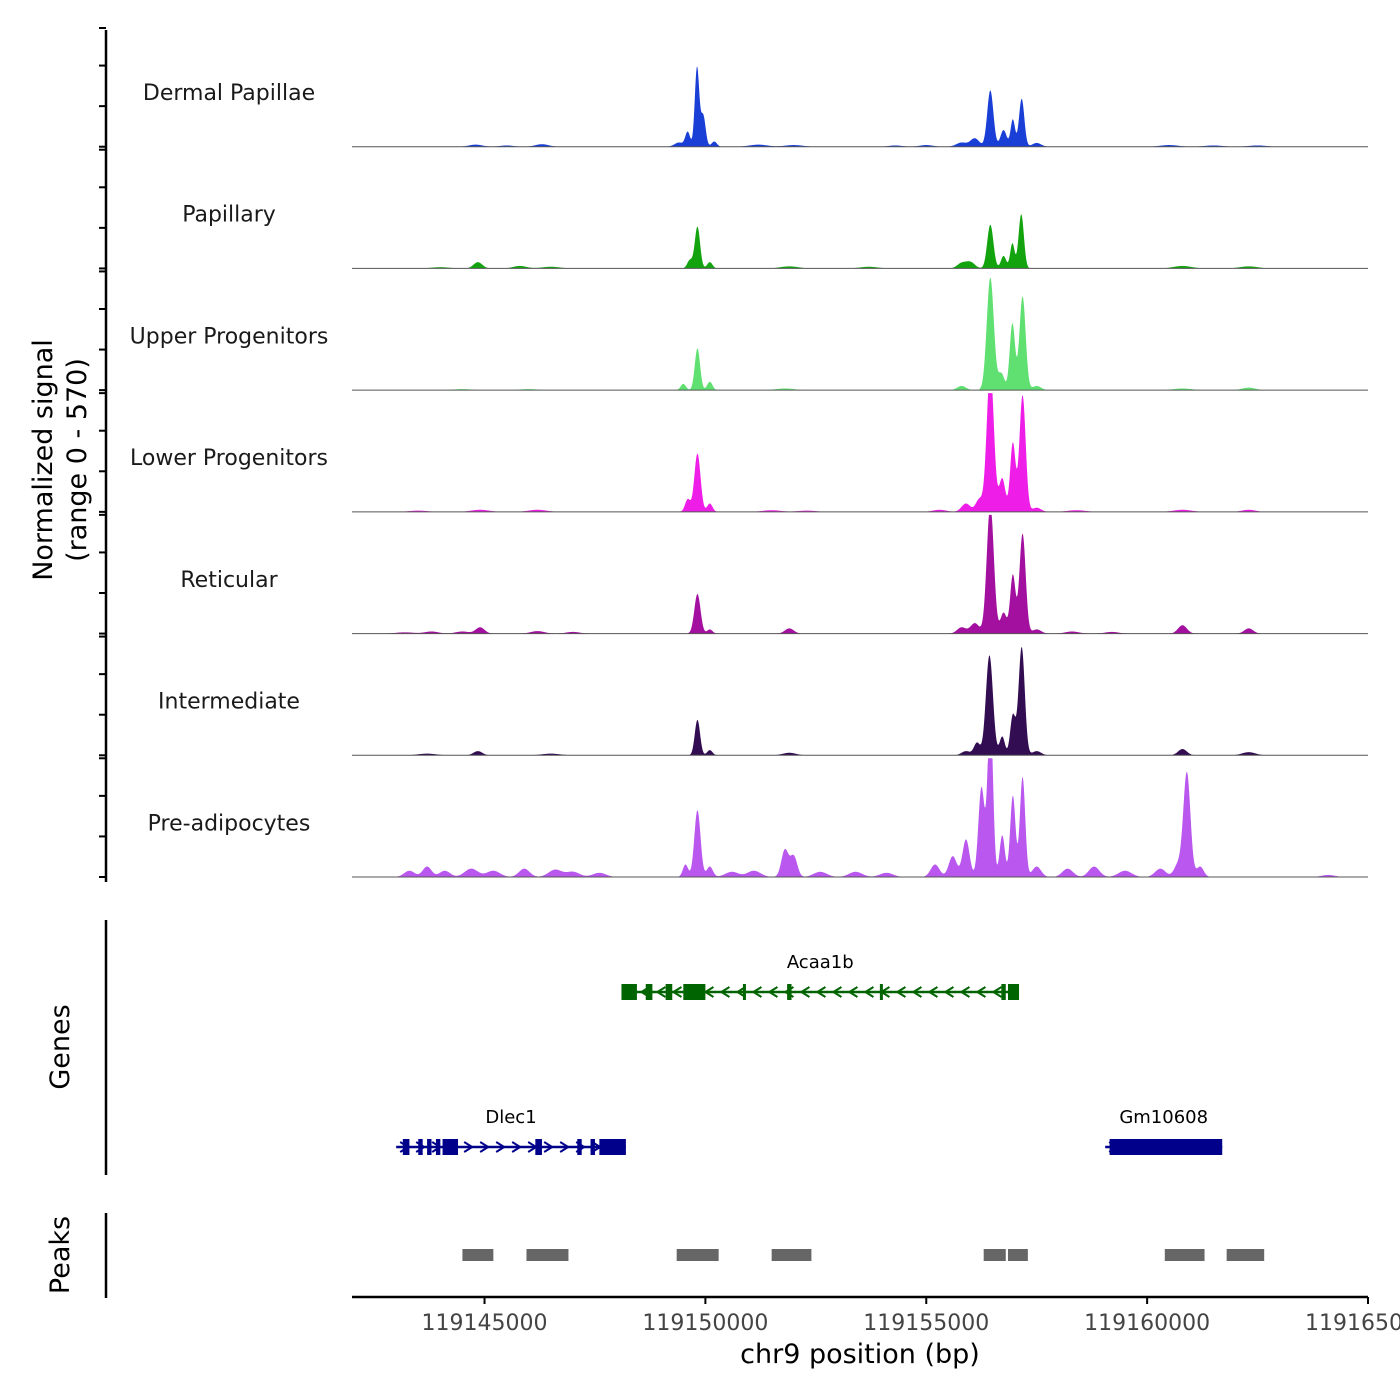 Image resolution: width=1400 pixels, height=1400 pixels. I want to click on signal-area-dermal-papillae, so click(860, 106).